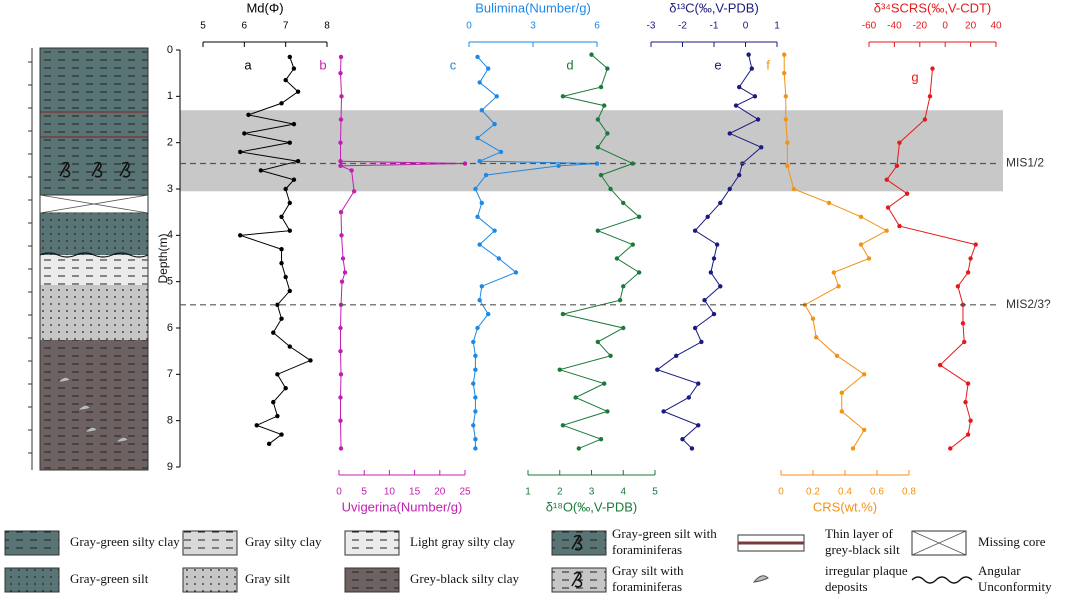  What do you see at coordinates (364, 492) in the screenshot?
I see `x-tick-label: 5` at bounding box center [364, 492].